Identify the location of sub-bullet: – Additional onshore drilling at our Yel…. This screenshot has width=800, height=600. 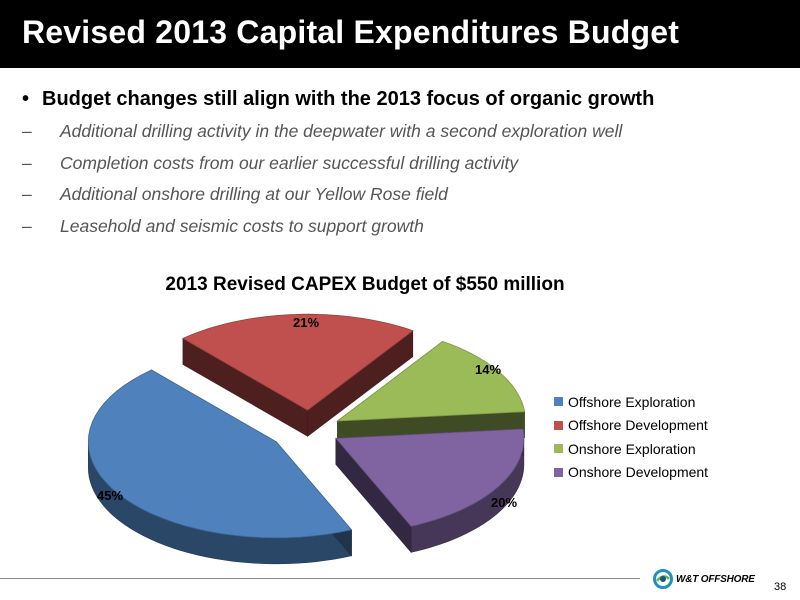
(402, 200).